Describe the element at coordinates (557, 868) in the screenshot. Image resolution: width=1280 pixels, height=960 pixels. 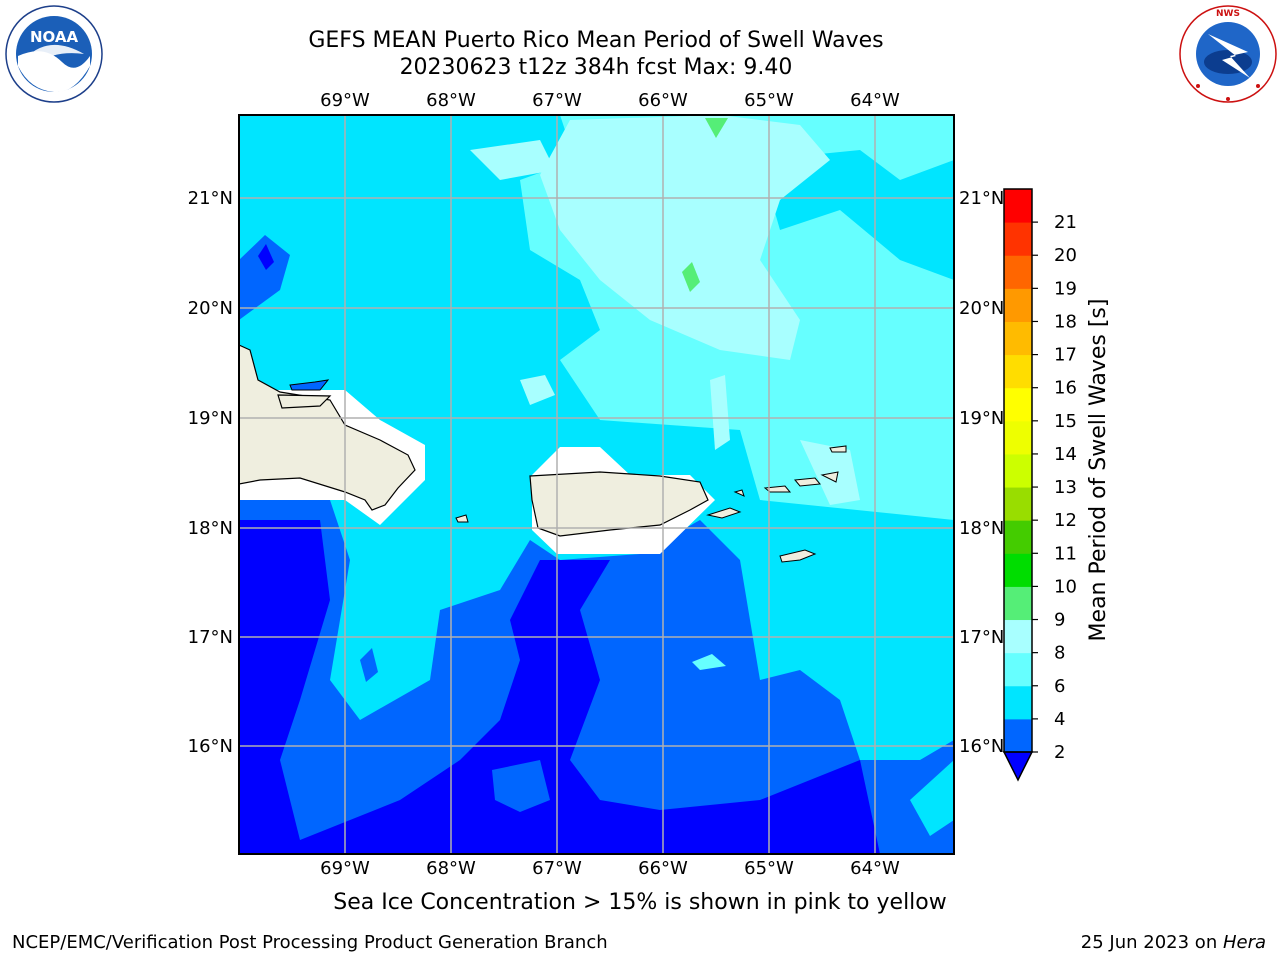
I see `lon-label-bottom: 67°W` at that location.